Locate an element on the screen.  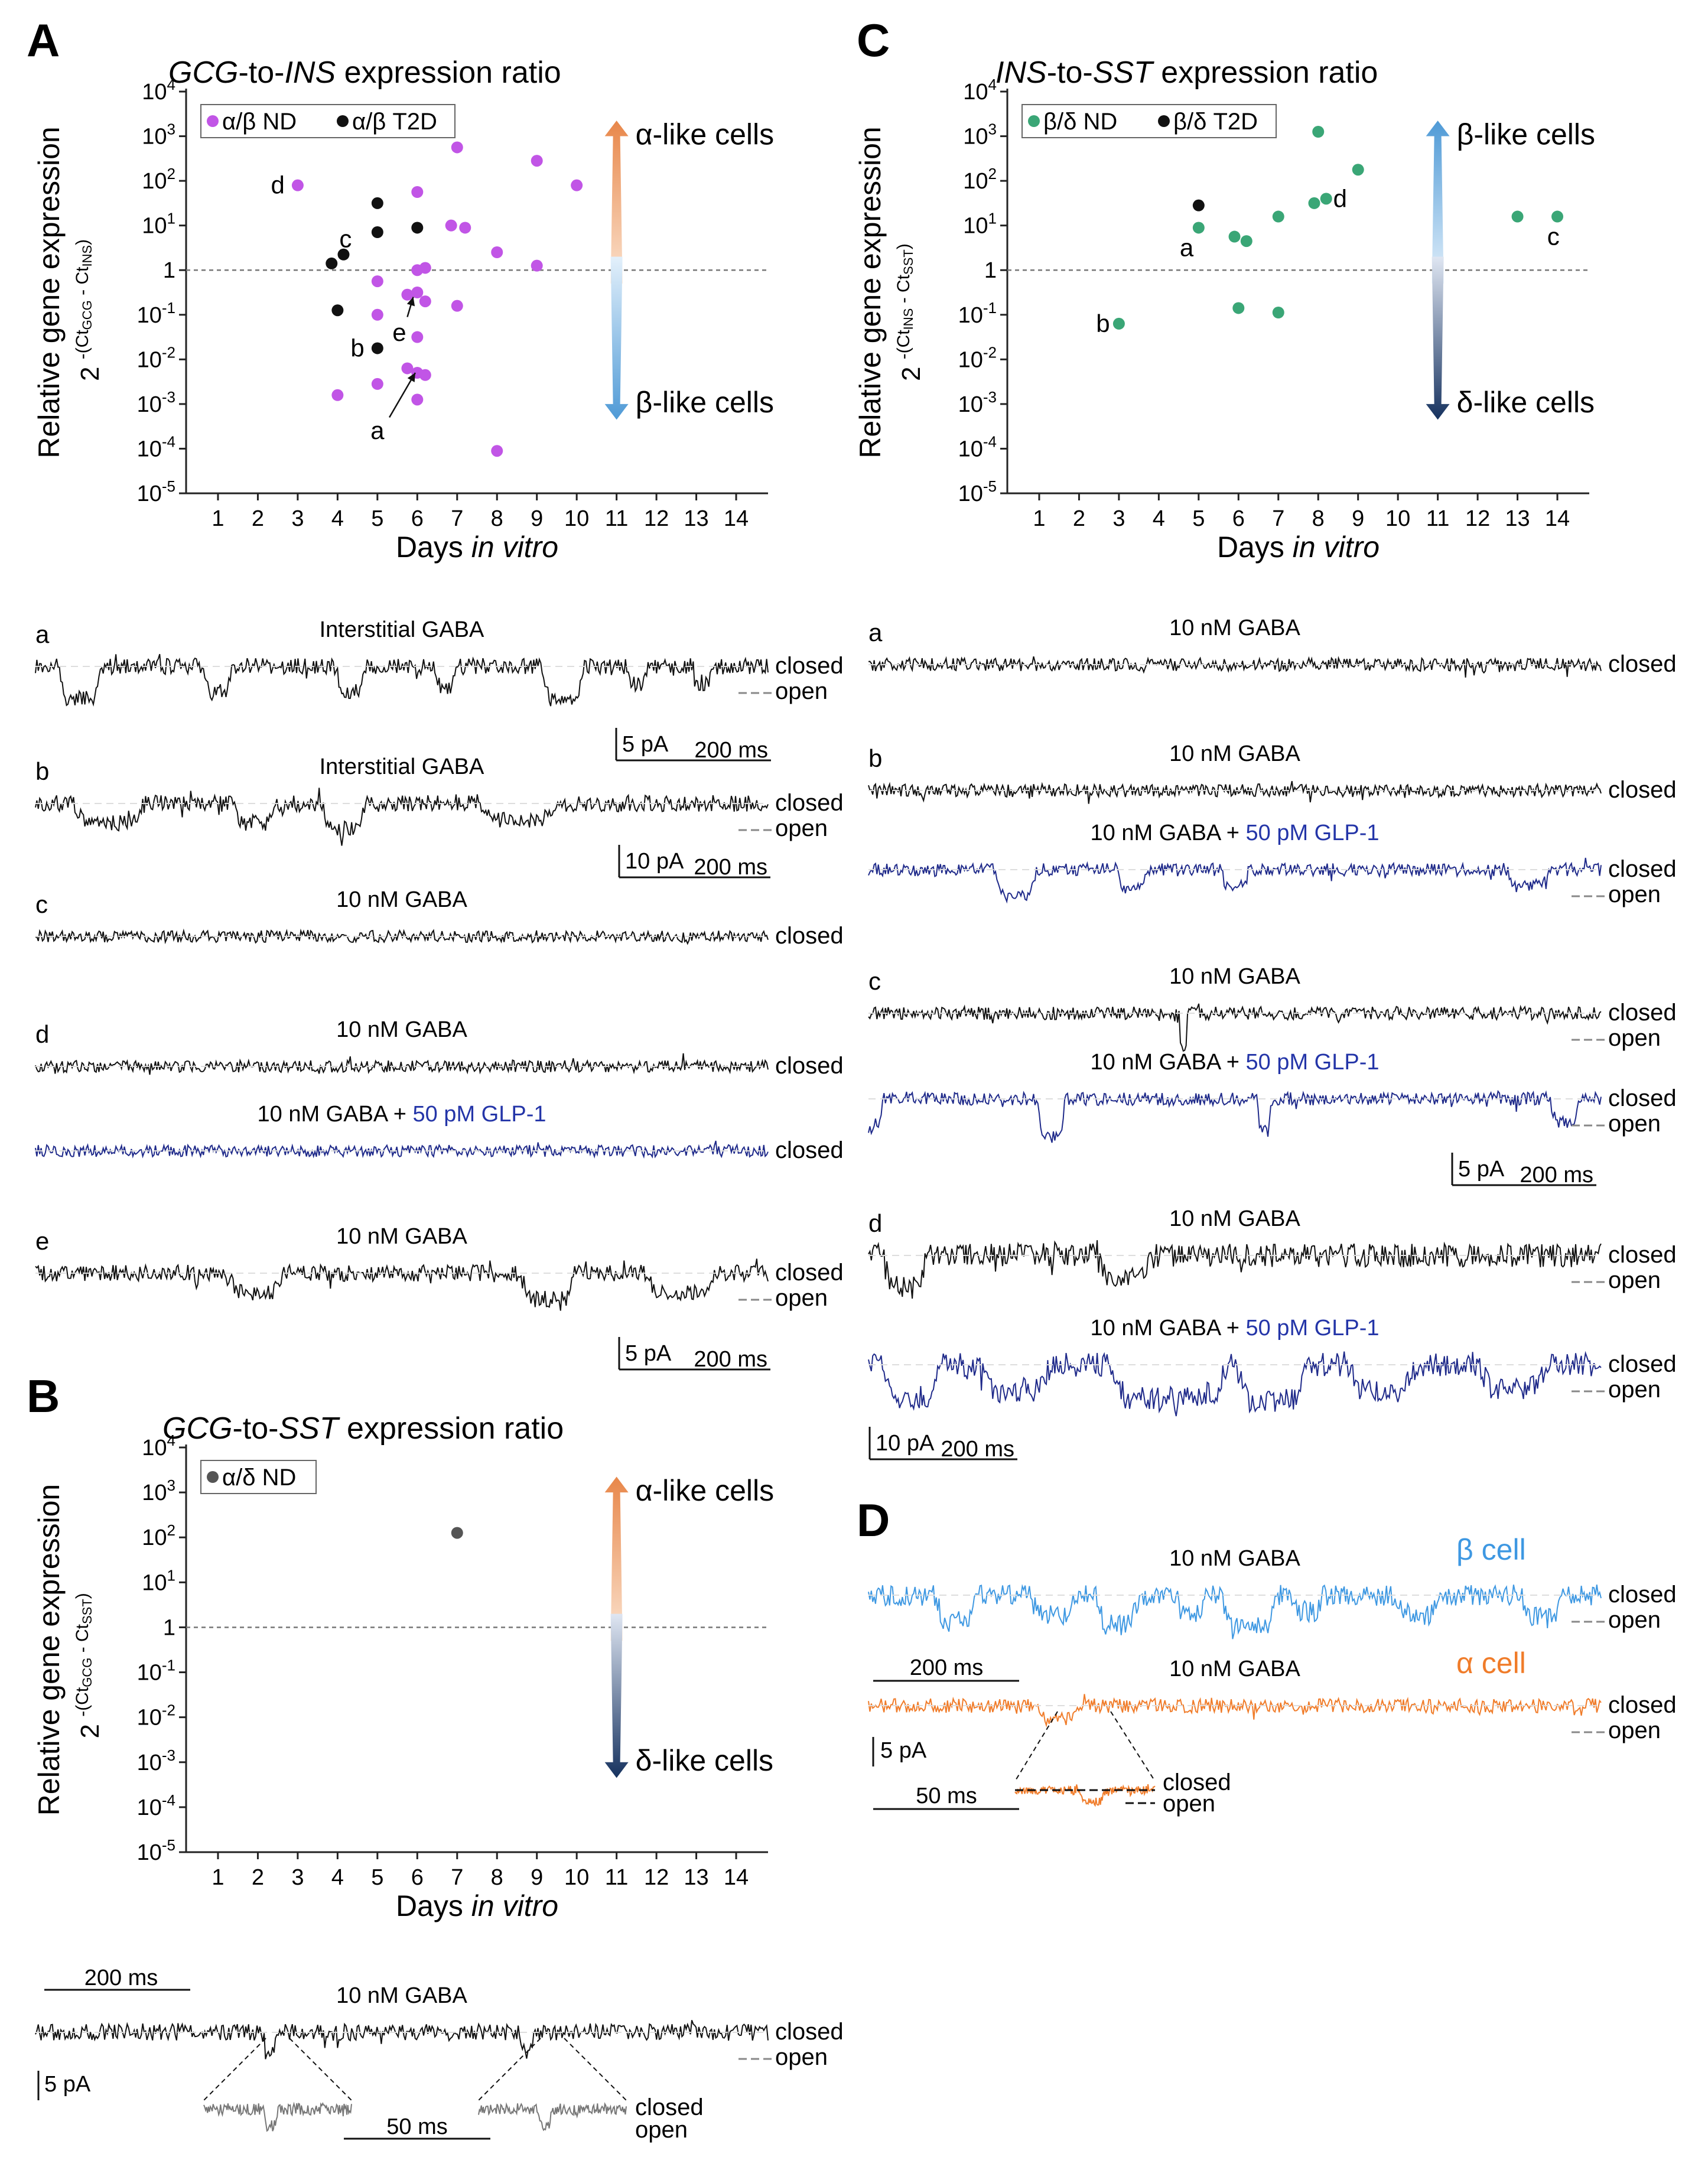
plot-a-ytick-label-exp: -1 is located at coordinates (168, 308).